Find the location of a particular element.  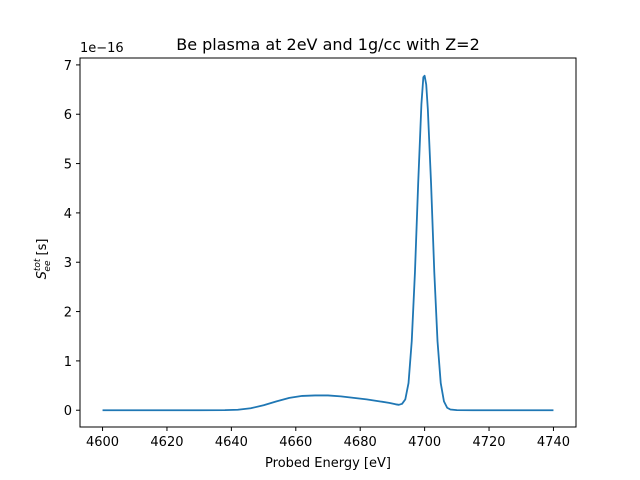

x-tick-label: 4700 is located at coordinates (424, 442).